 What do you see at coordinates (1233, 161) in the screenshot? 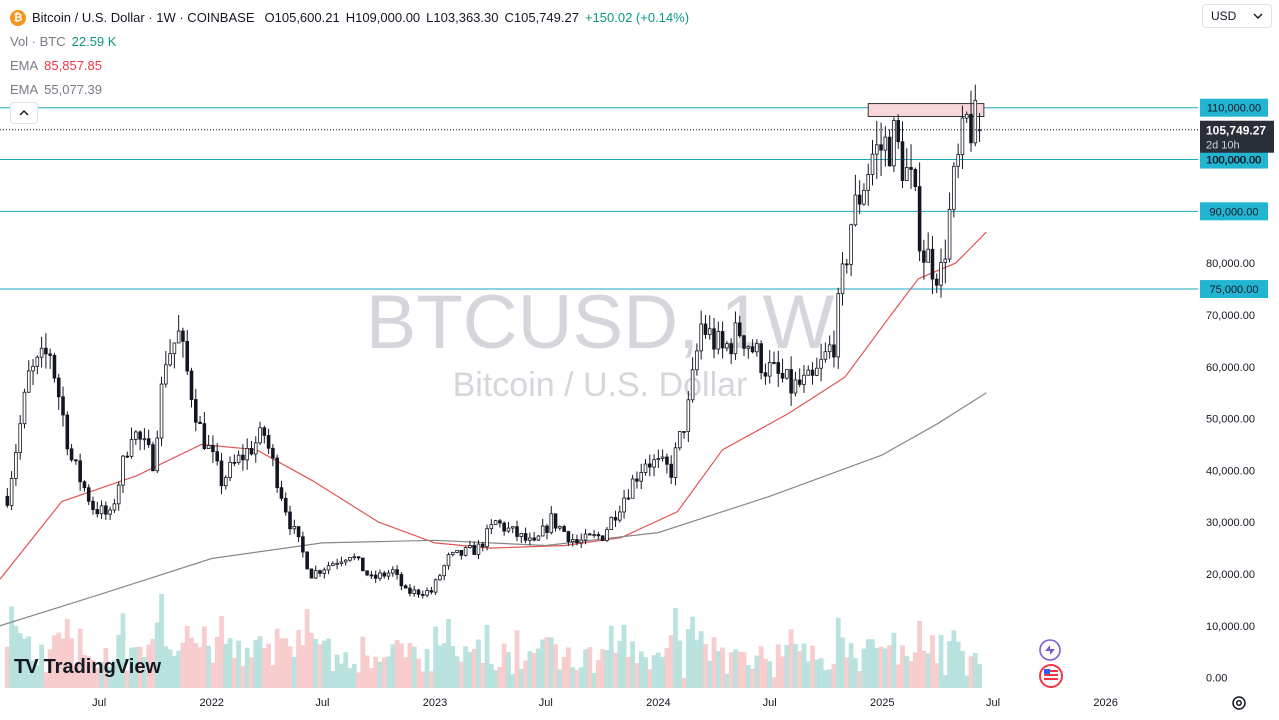
I see `level-label: 100,000.00` at bounding box center [1233, 161].